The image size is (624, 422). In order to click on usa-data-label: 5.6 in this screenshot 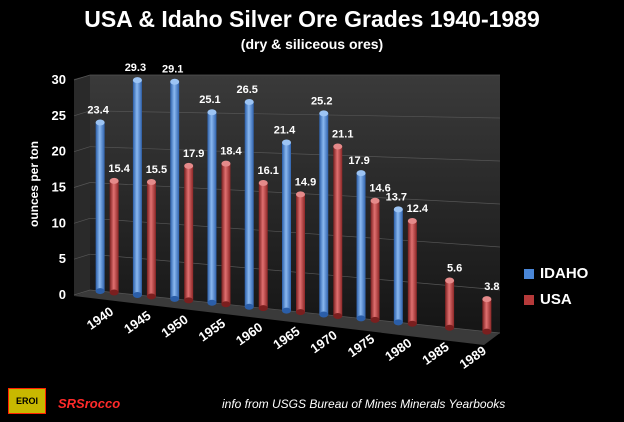, I will do `click(454, 269)`.